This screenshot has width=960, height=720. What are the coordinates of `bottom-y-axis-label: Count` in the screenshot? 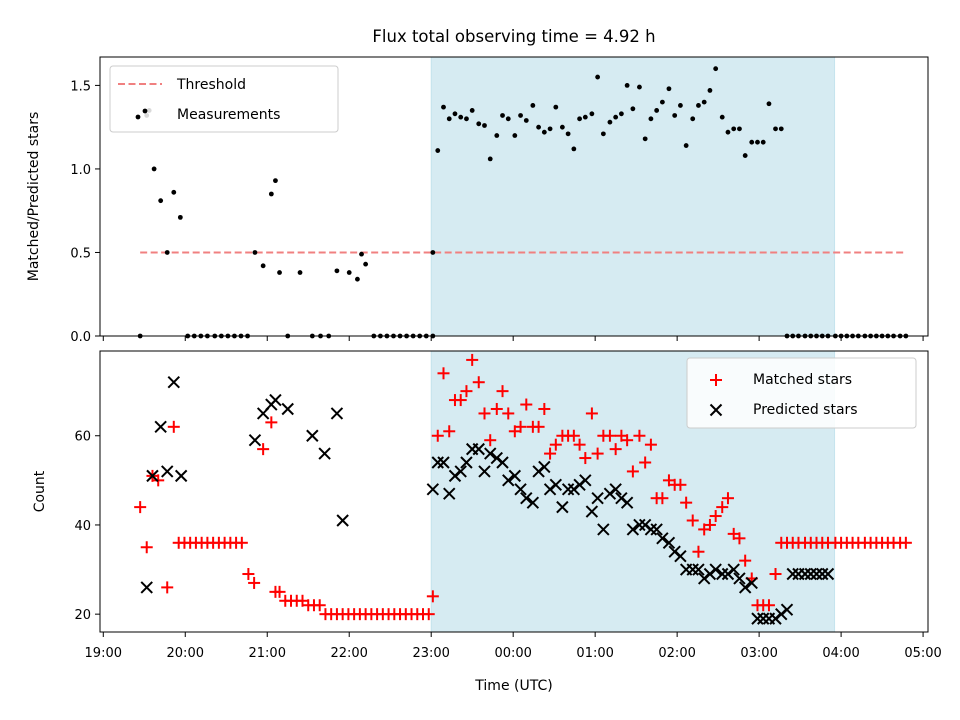 It's located at (40, 491).